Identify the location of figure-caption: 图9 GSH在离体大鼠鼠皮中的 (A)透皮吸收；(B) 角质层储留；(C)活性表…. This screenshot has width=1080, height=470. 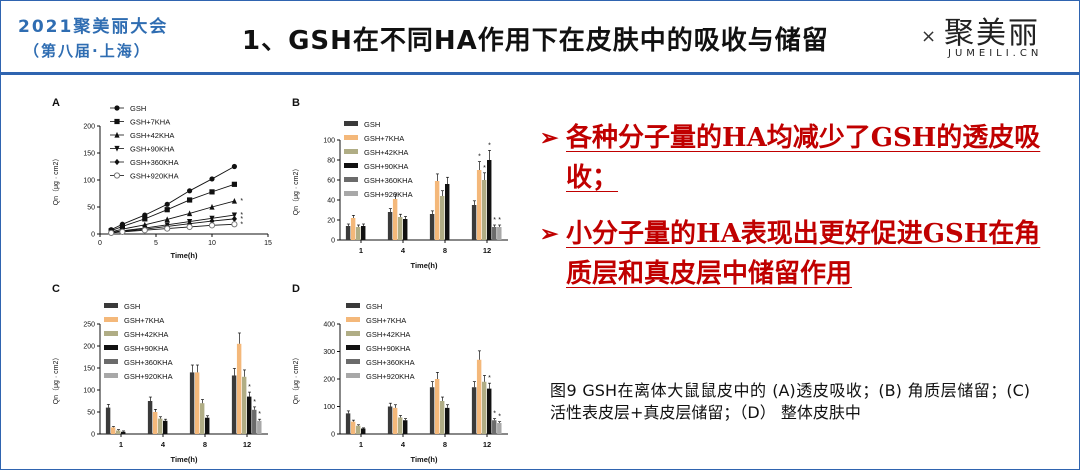
(790, 401).